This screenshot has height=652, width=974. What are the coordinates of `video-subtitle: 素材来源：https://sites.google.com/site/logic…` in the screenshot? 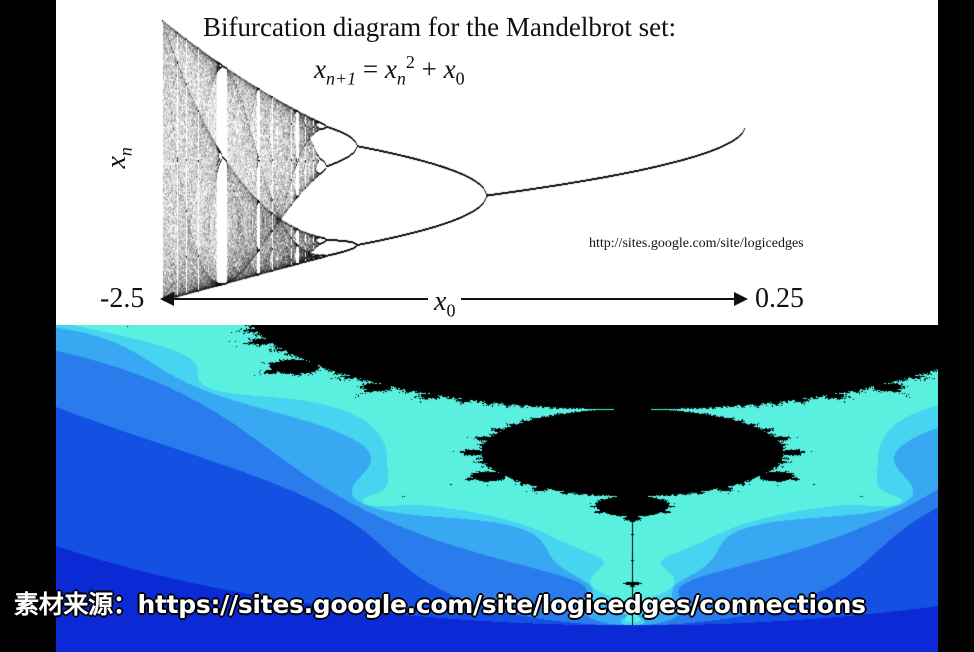 It's located at (440, 604).